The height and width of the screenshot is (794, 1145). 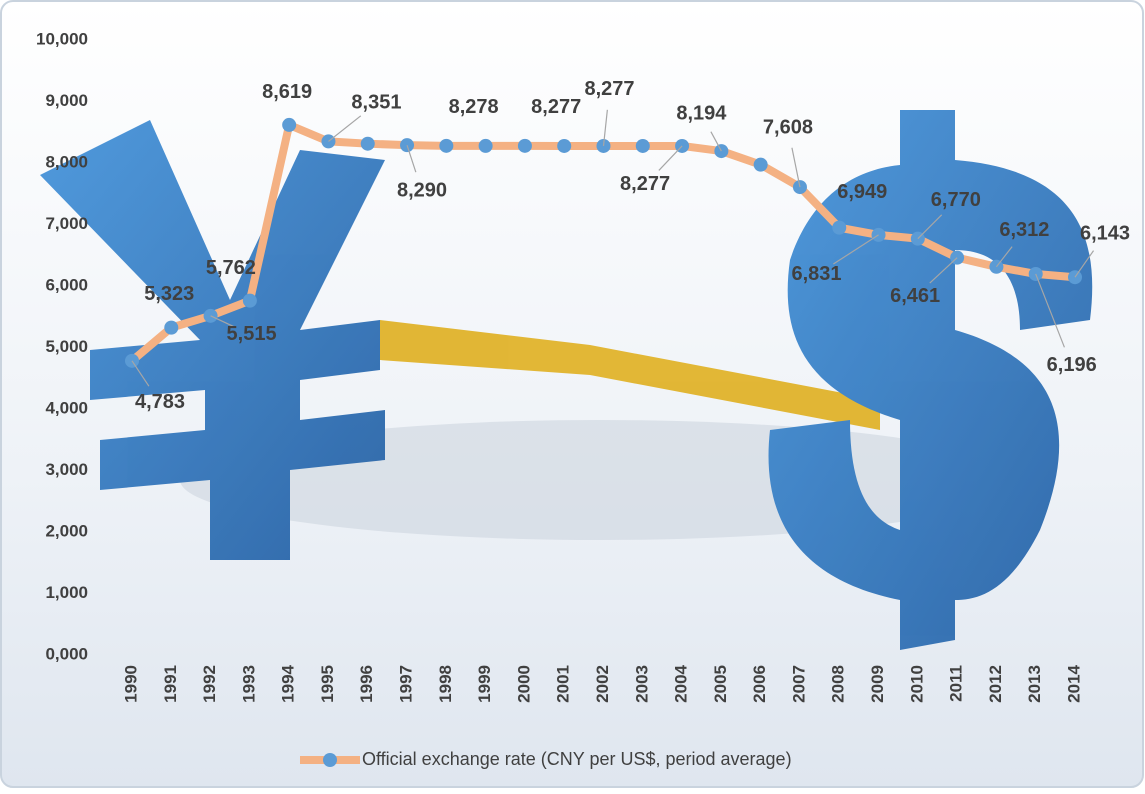 I want to click on data-label: 6,461, so click(x=915, y=296).